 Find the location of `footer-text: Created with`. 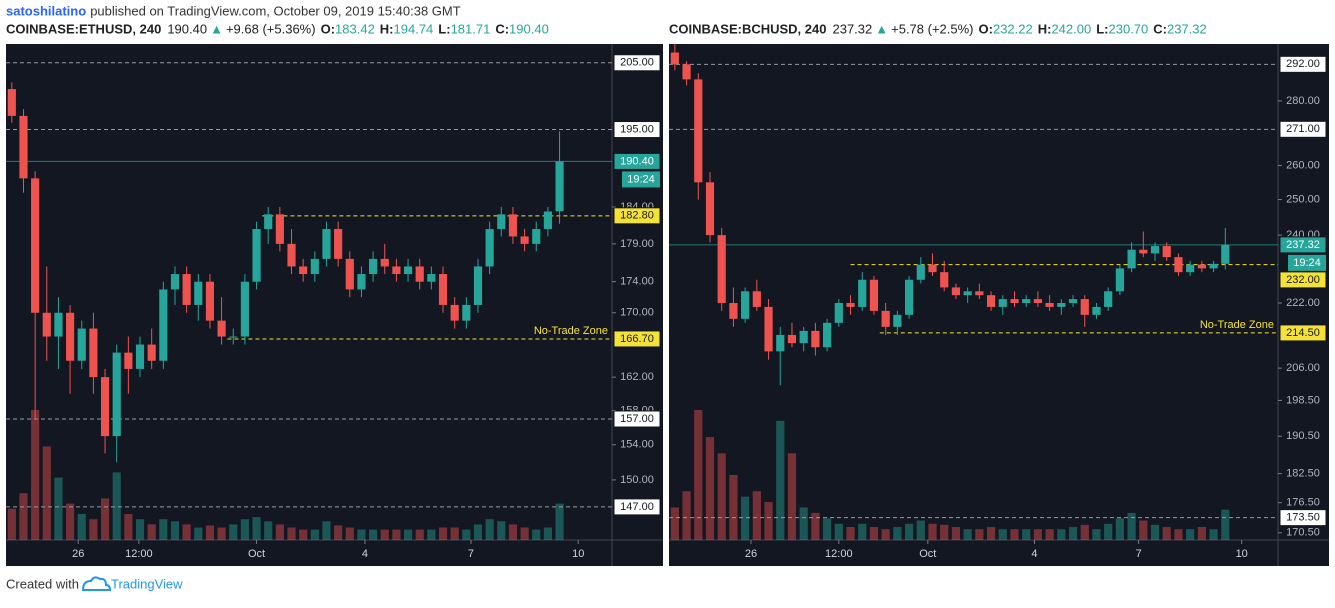

footer-text: Created with is located at coordinates (42, 583).